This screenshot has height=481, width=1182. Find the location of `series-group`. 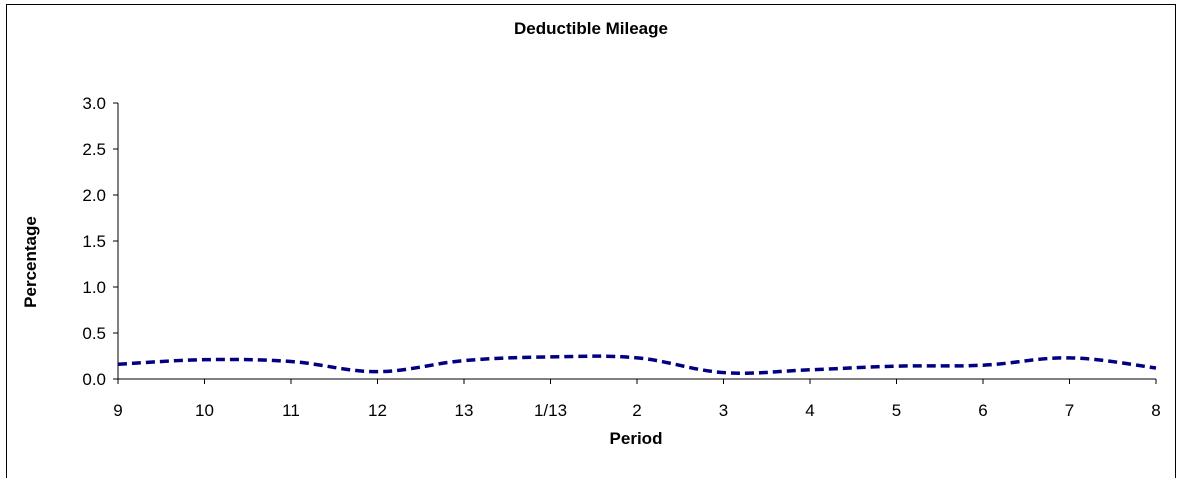

series-group is located at coordinates (637, 364).